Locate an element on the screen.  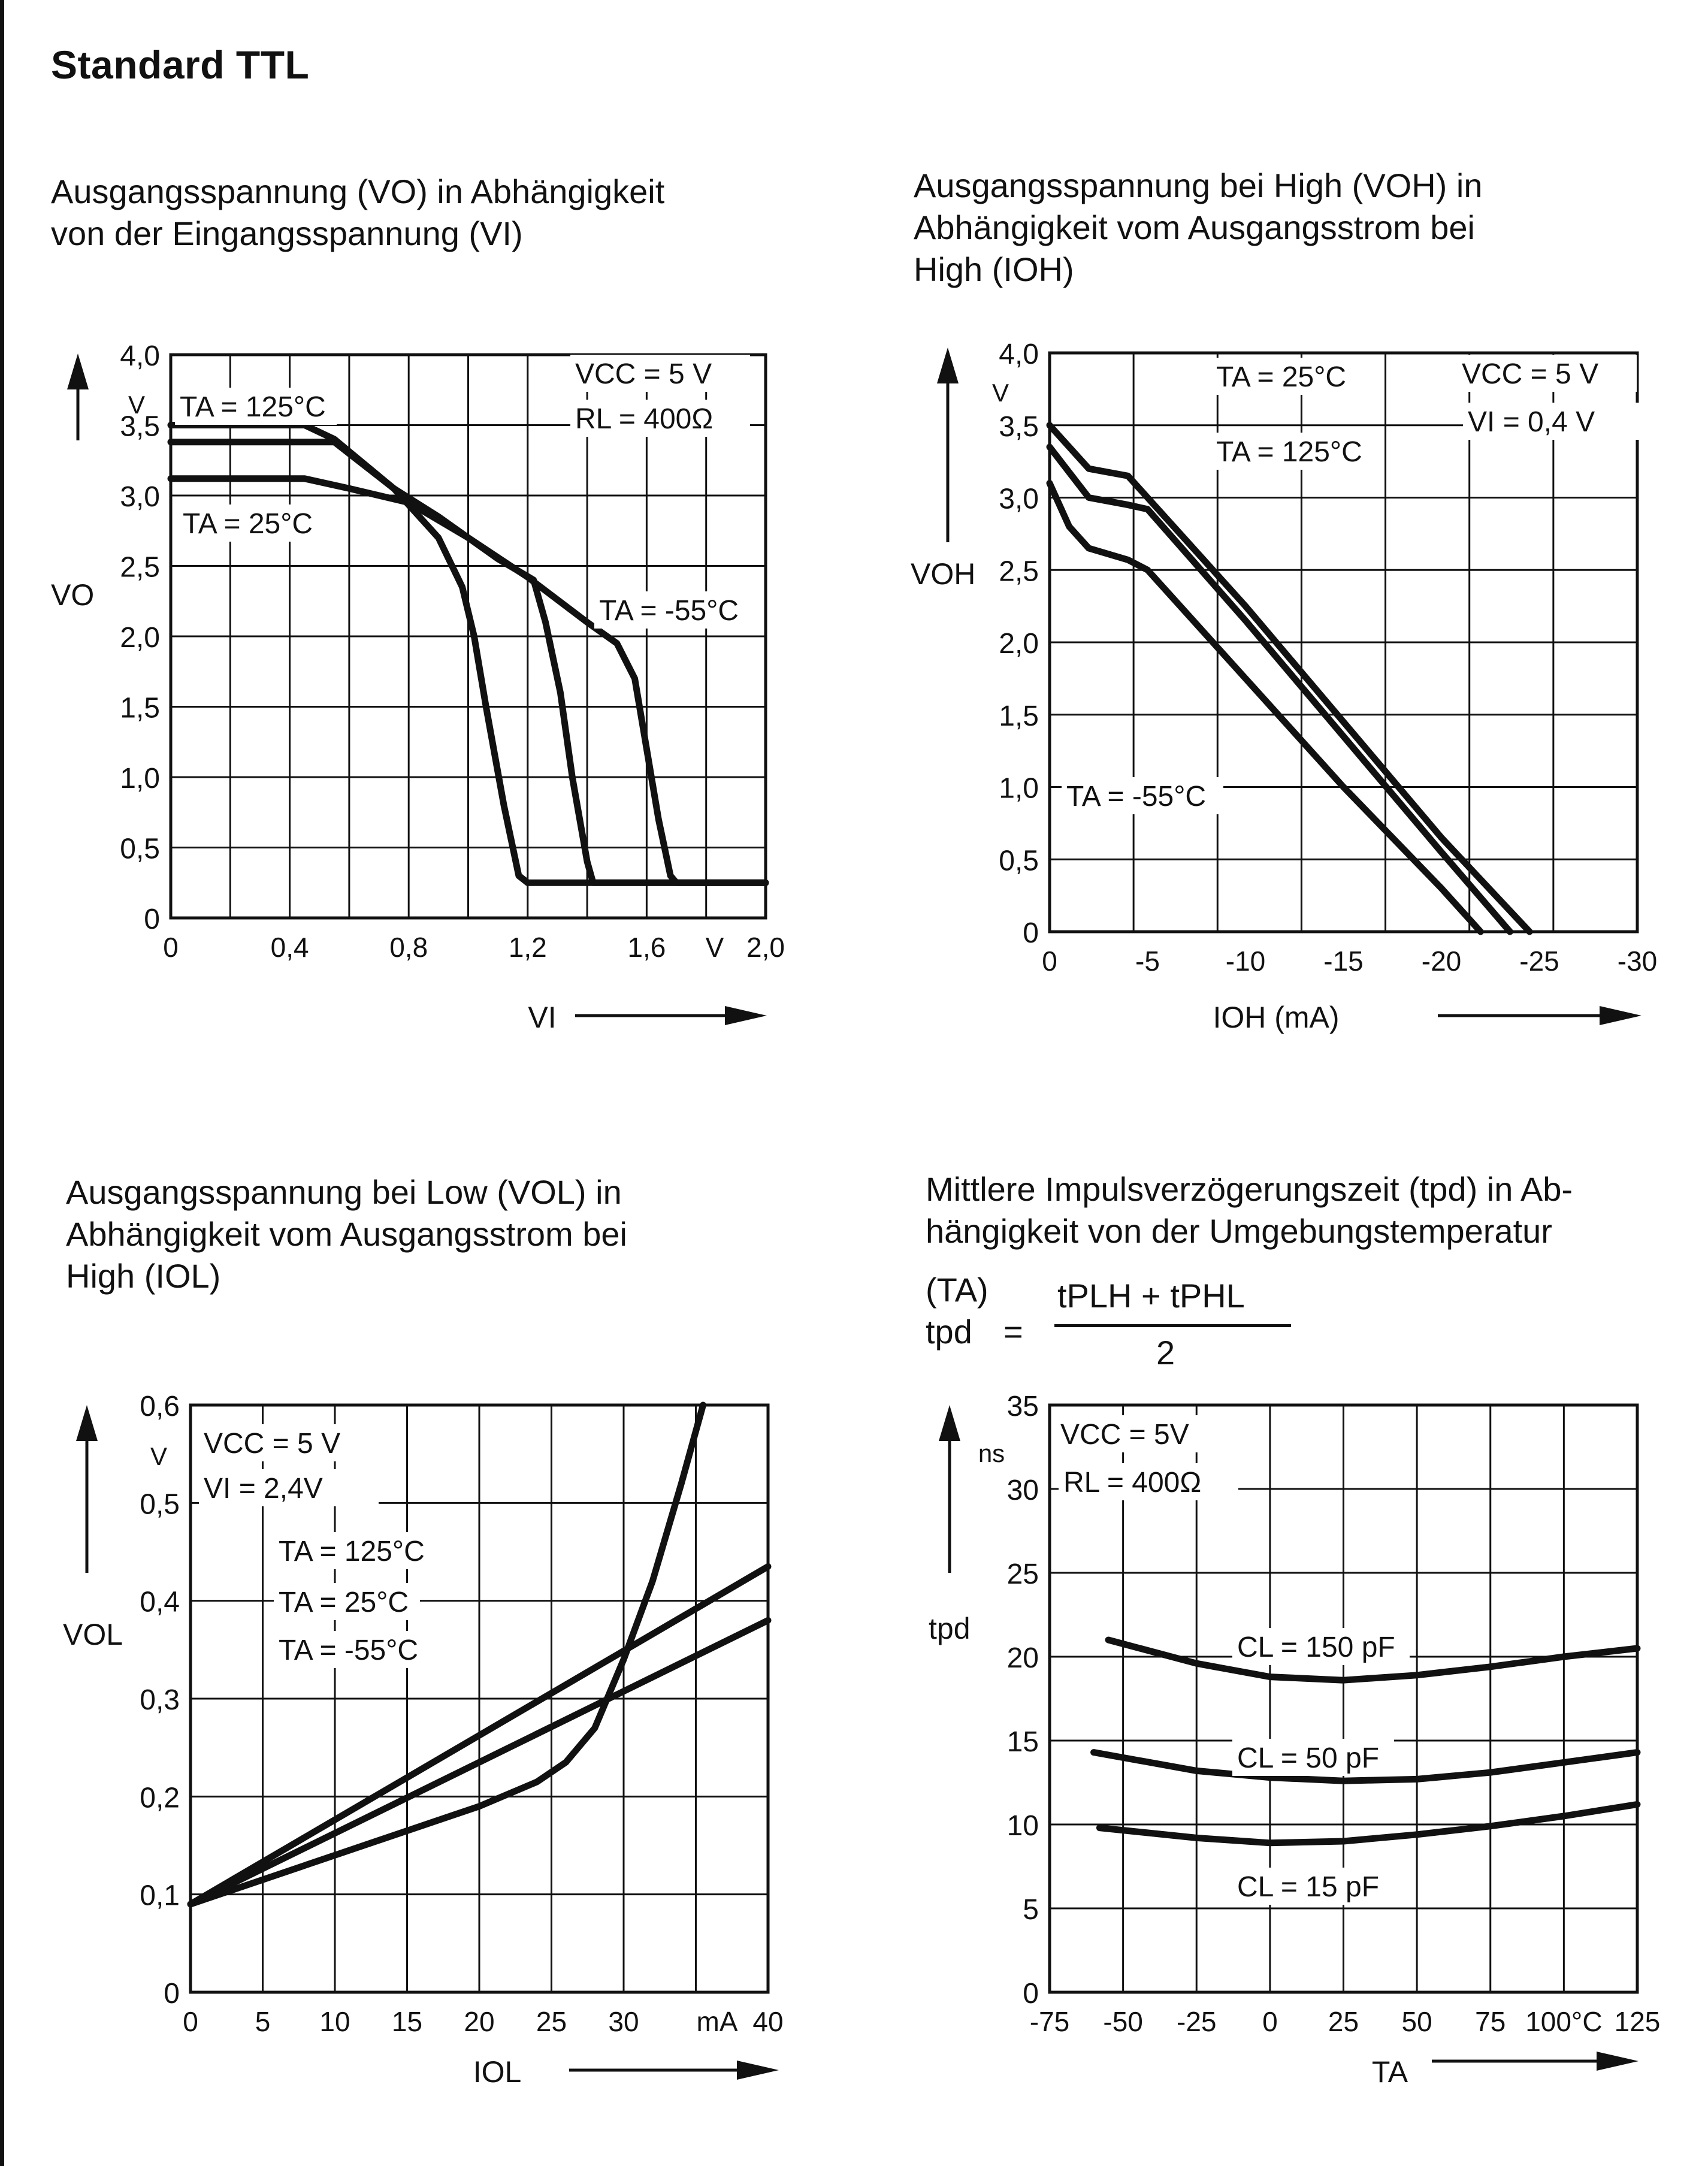
y-unit-label: V is located at coordinates (1000, 393).